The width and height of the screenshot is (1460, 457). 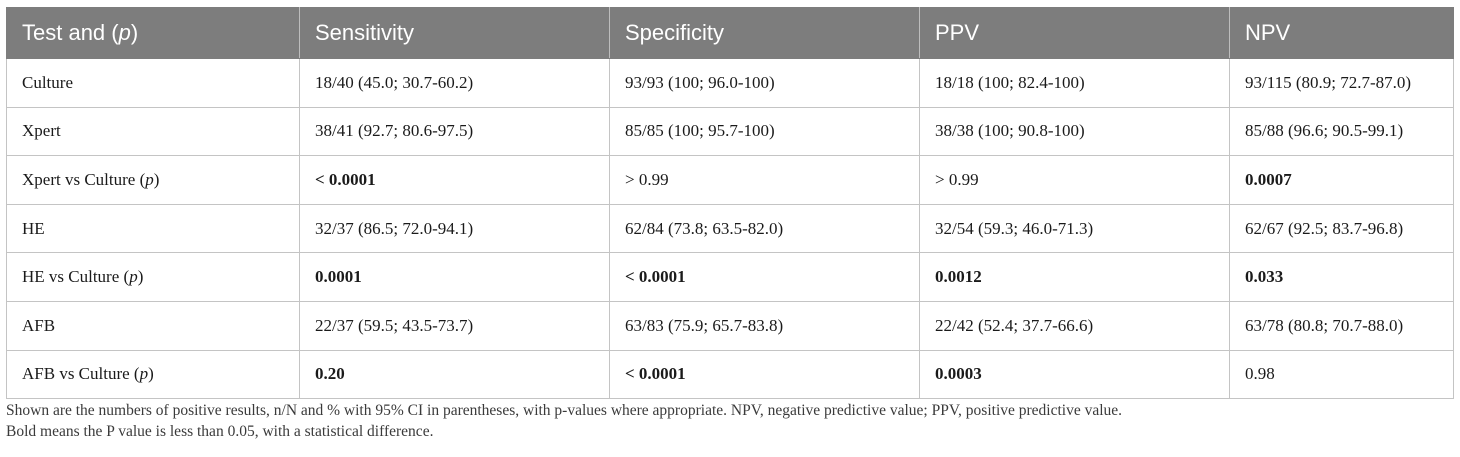 I want to click on header-test-pre: Test and (, so click(x=70, y=32).